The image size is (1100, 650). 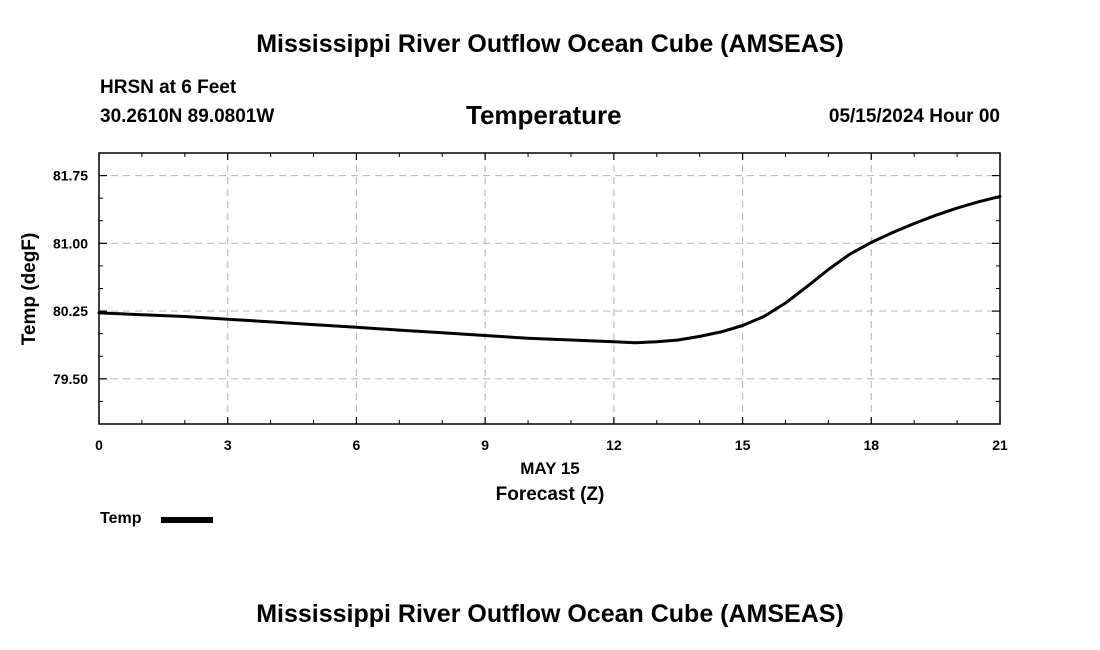 I want to click on datetime-label: 05/15/2024 Hour 00, so click(x=914, y=116).